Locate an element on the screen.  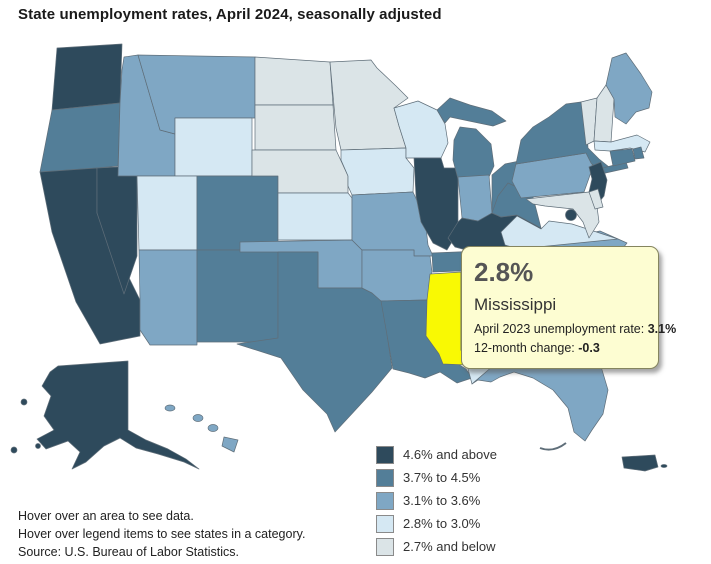
footer-hint-area: Hover over an area to see data. is located at coordinates (106, 516).